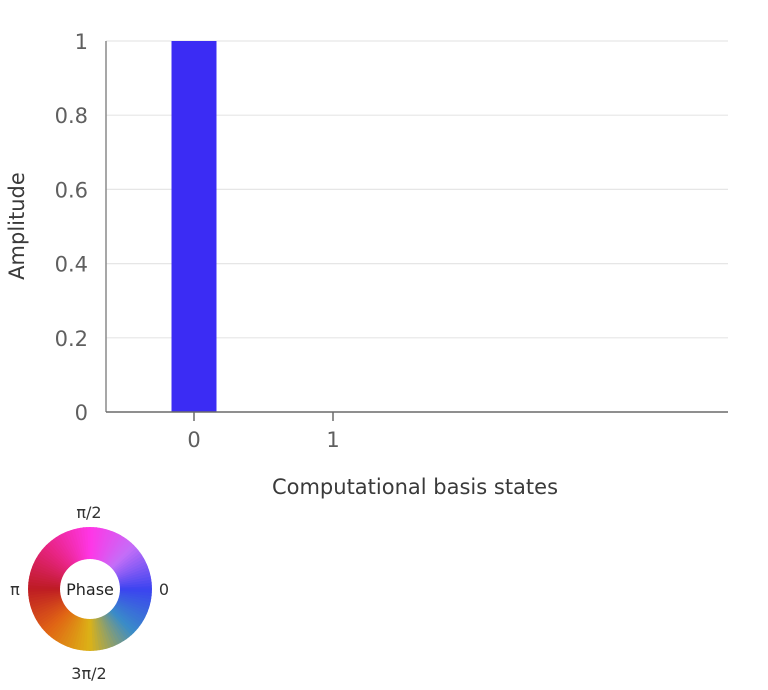 The height and width of the screenshot is (690, 768). What do you see at coordinates (332, 440) in the screenshot?
I see `x-tick-label: 1` at bounding box center [332, 440].